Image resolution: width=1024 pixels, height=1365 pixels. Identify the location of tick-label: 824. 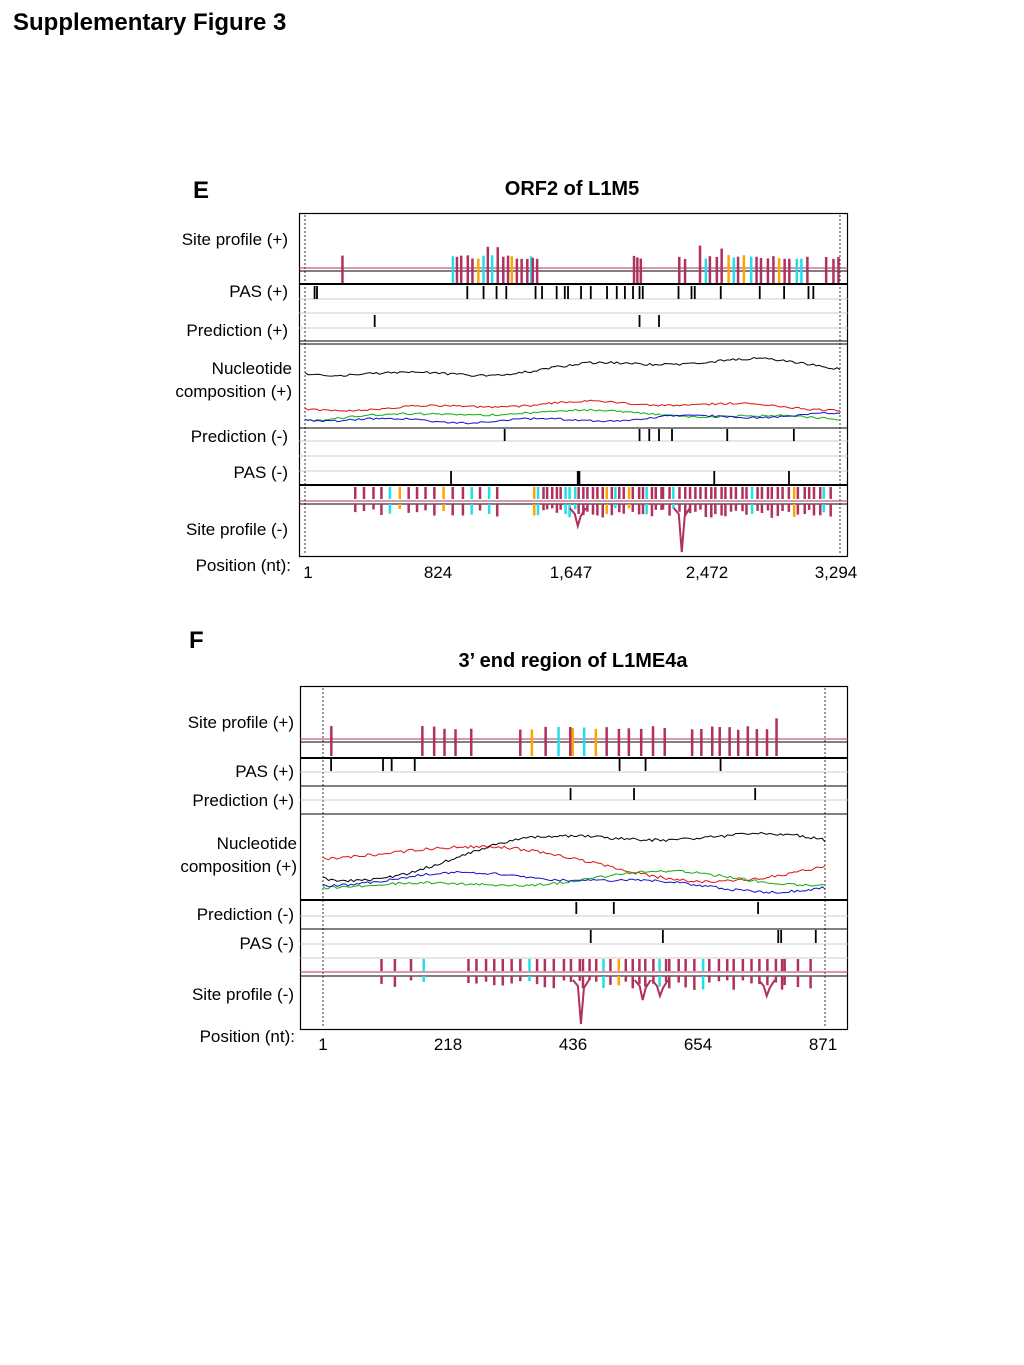
(438, 572).